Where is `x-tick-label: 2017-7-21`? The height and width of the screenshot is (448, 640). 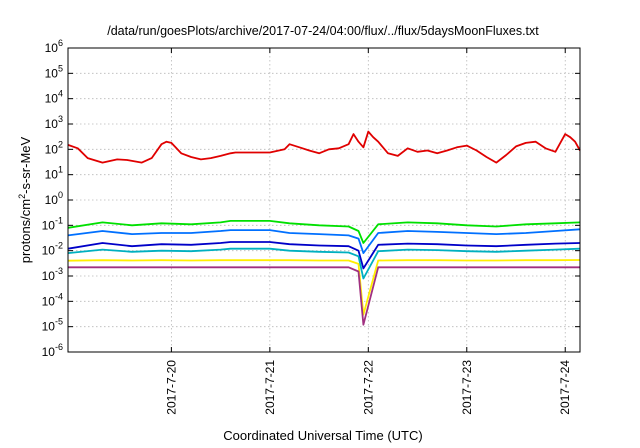
x-tick-label: 2017-7-21 is located at coordinates (270, 387).